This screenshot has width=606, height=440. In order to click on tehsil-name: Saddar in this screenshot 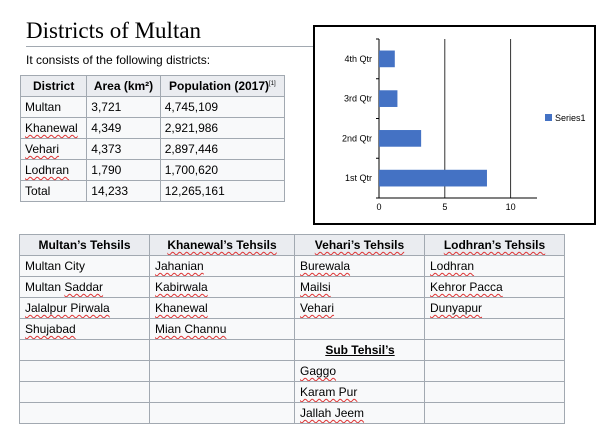, I will do `click(84, 287)`.